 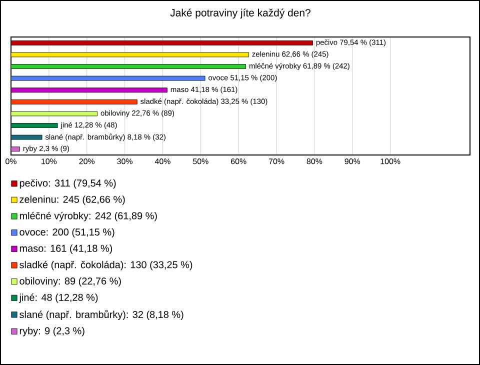 I want to click on legend-label: maso: 161 (41,18 %), so click(x=66, y=249).